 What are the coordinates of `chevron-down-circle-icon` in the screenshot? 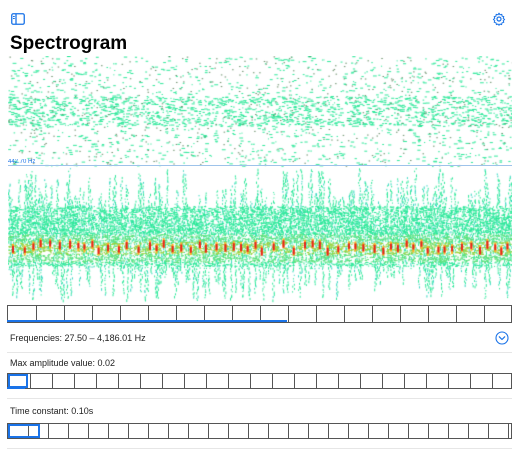 It's located at (502, 338).